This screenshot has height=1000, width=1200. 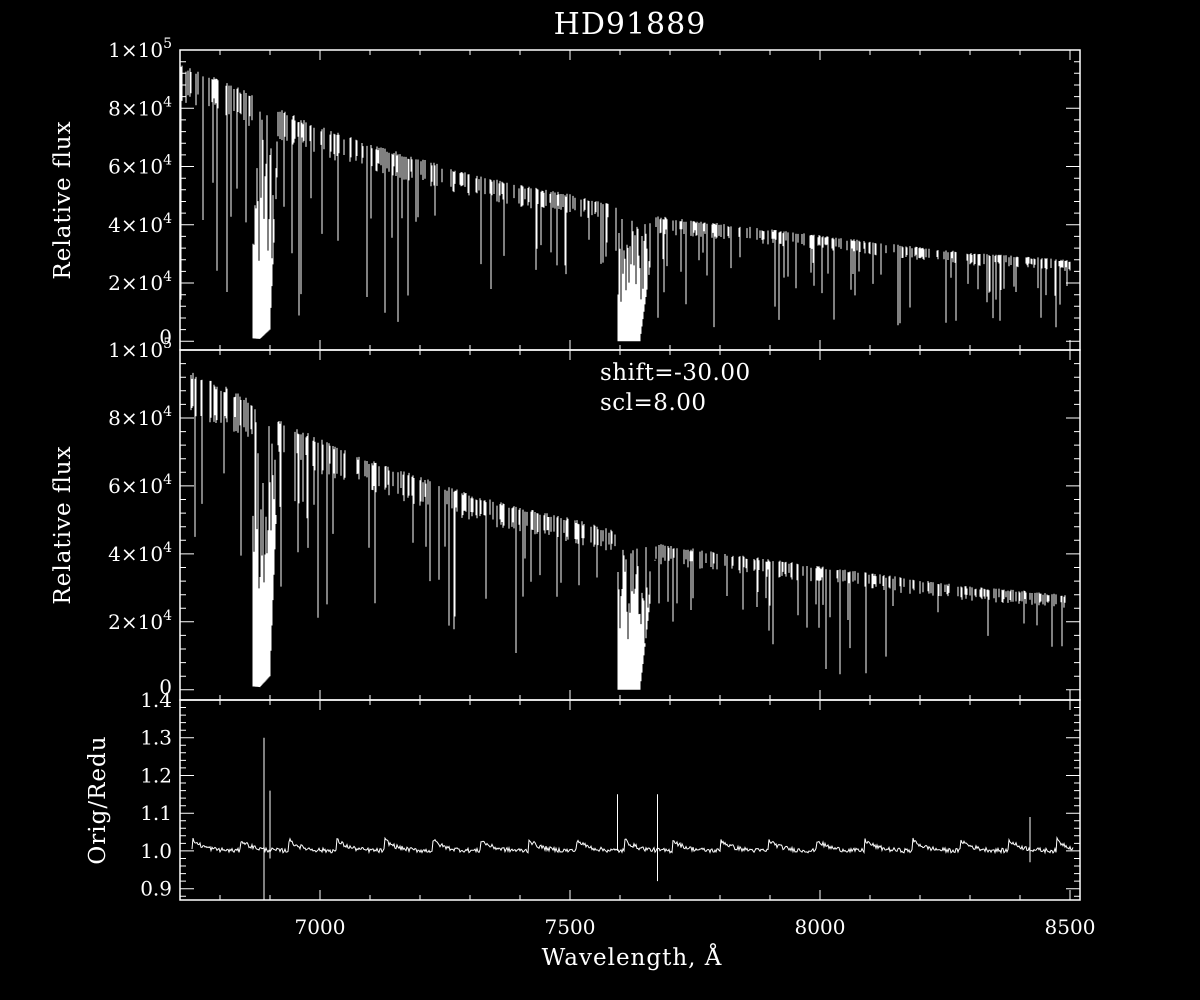 I want to click on y-tick-mantissa: 1.0, so click(x=156, y=851).